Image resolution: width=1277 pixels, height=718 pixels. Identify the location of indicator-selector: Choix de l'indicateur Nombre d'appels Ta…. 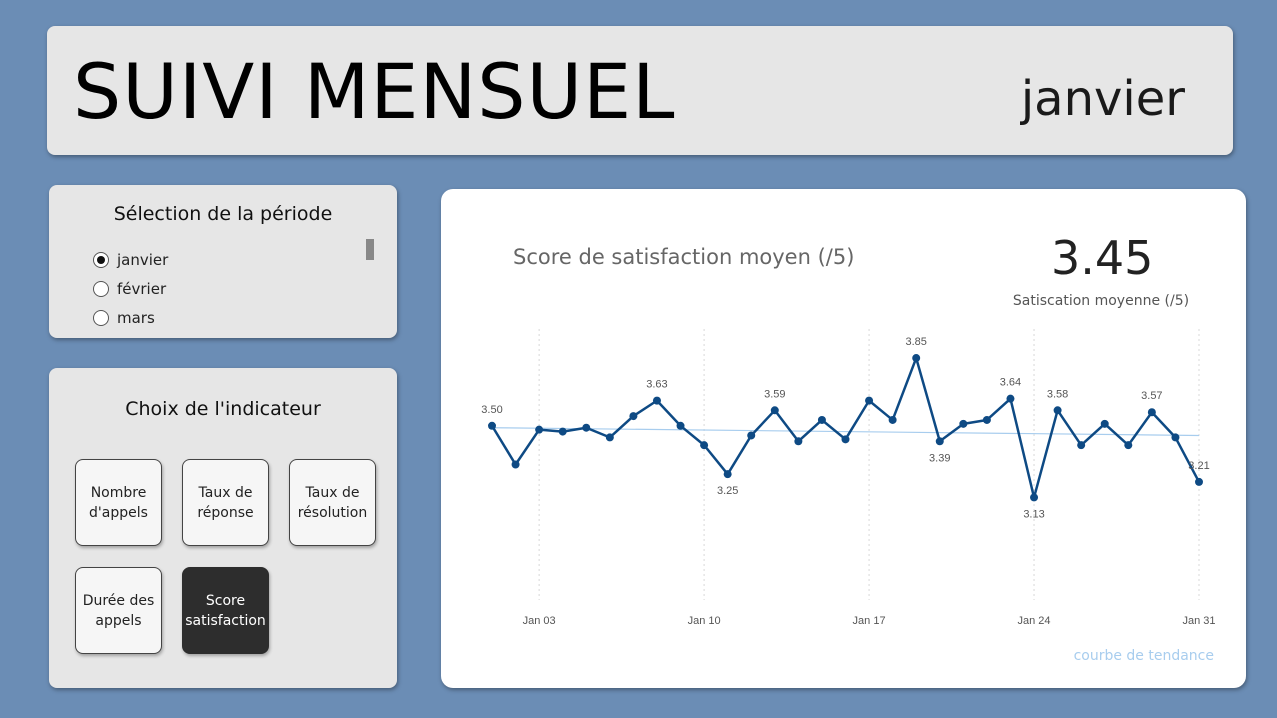
(223, 528).